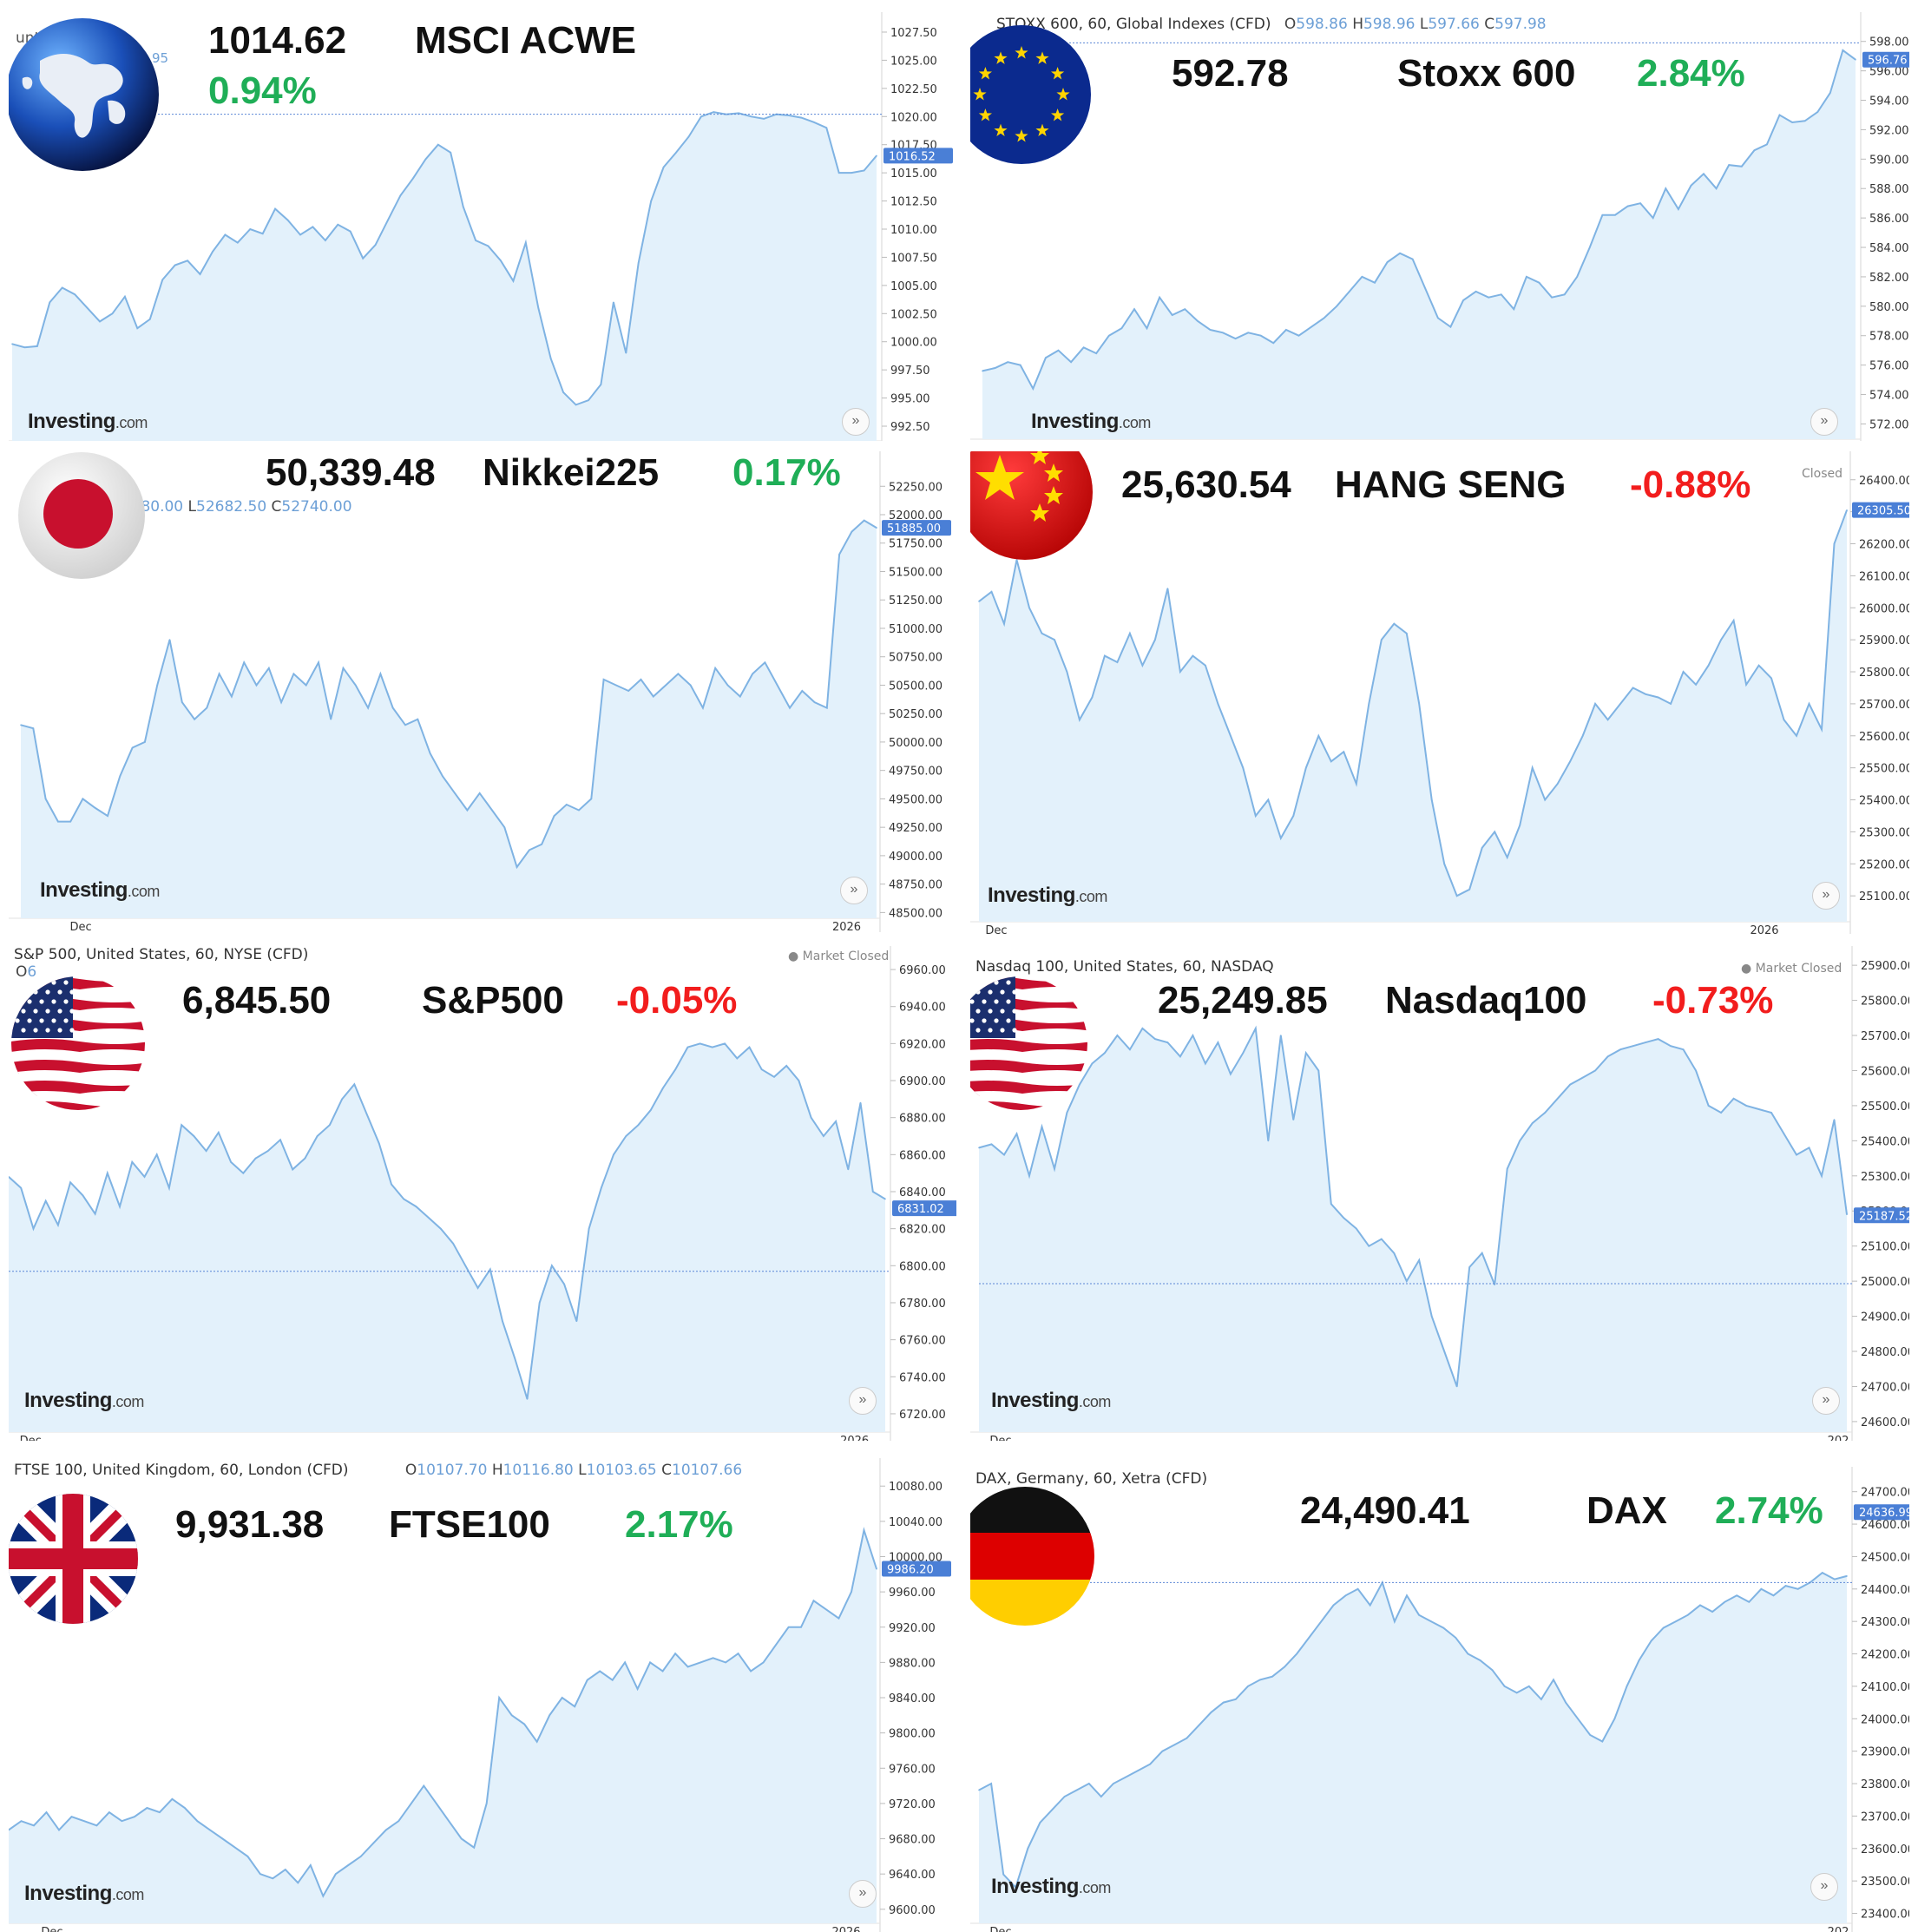 Image resolution: width=1918 pixels, height=1932 pixels. What do you see at coordinates (923, 1341) in the screenshot?
I see `y-tick-label: 6760.00` at bounding box center [923, 1341].